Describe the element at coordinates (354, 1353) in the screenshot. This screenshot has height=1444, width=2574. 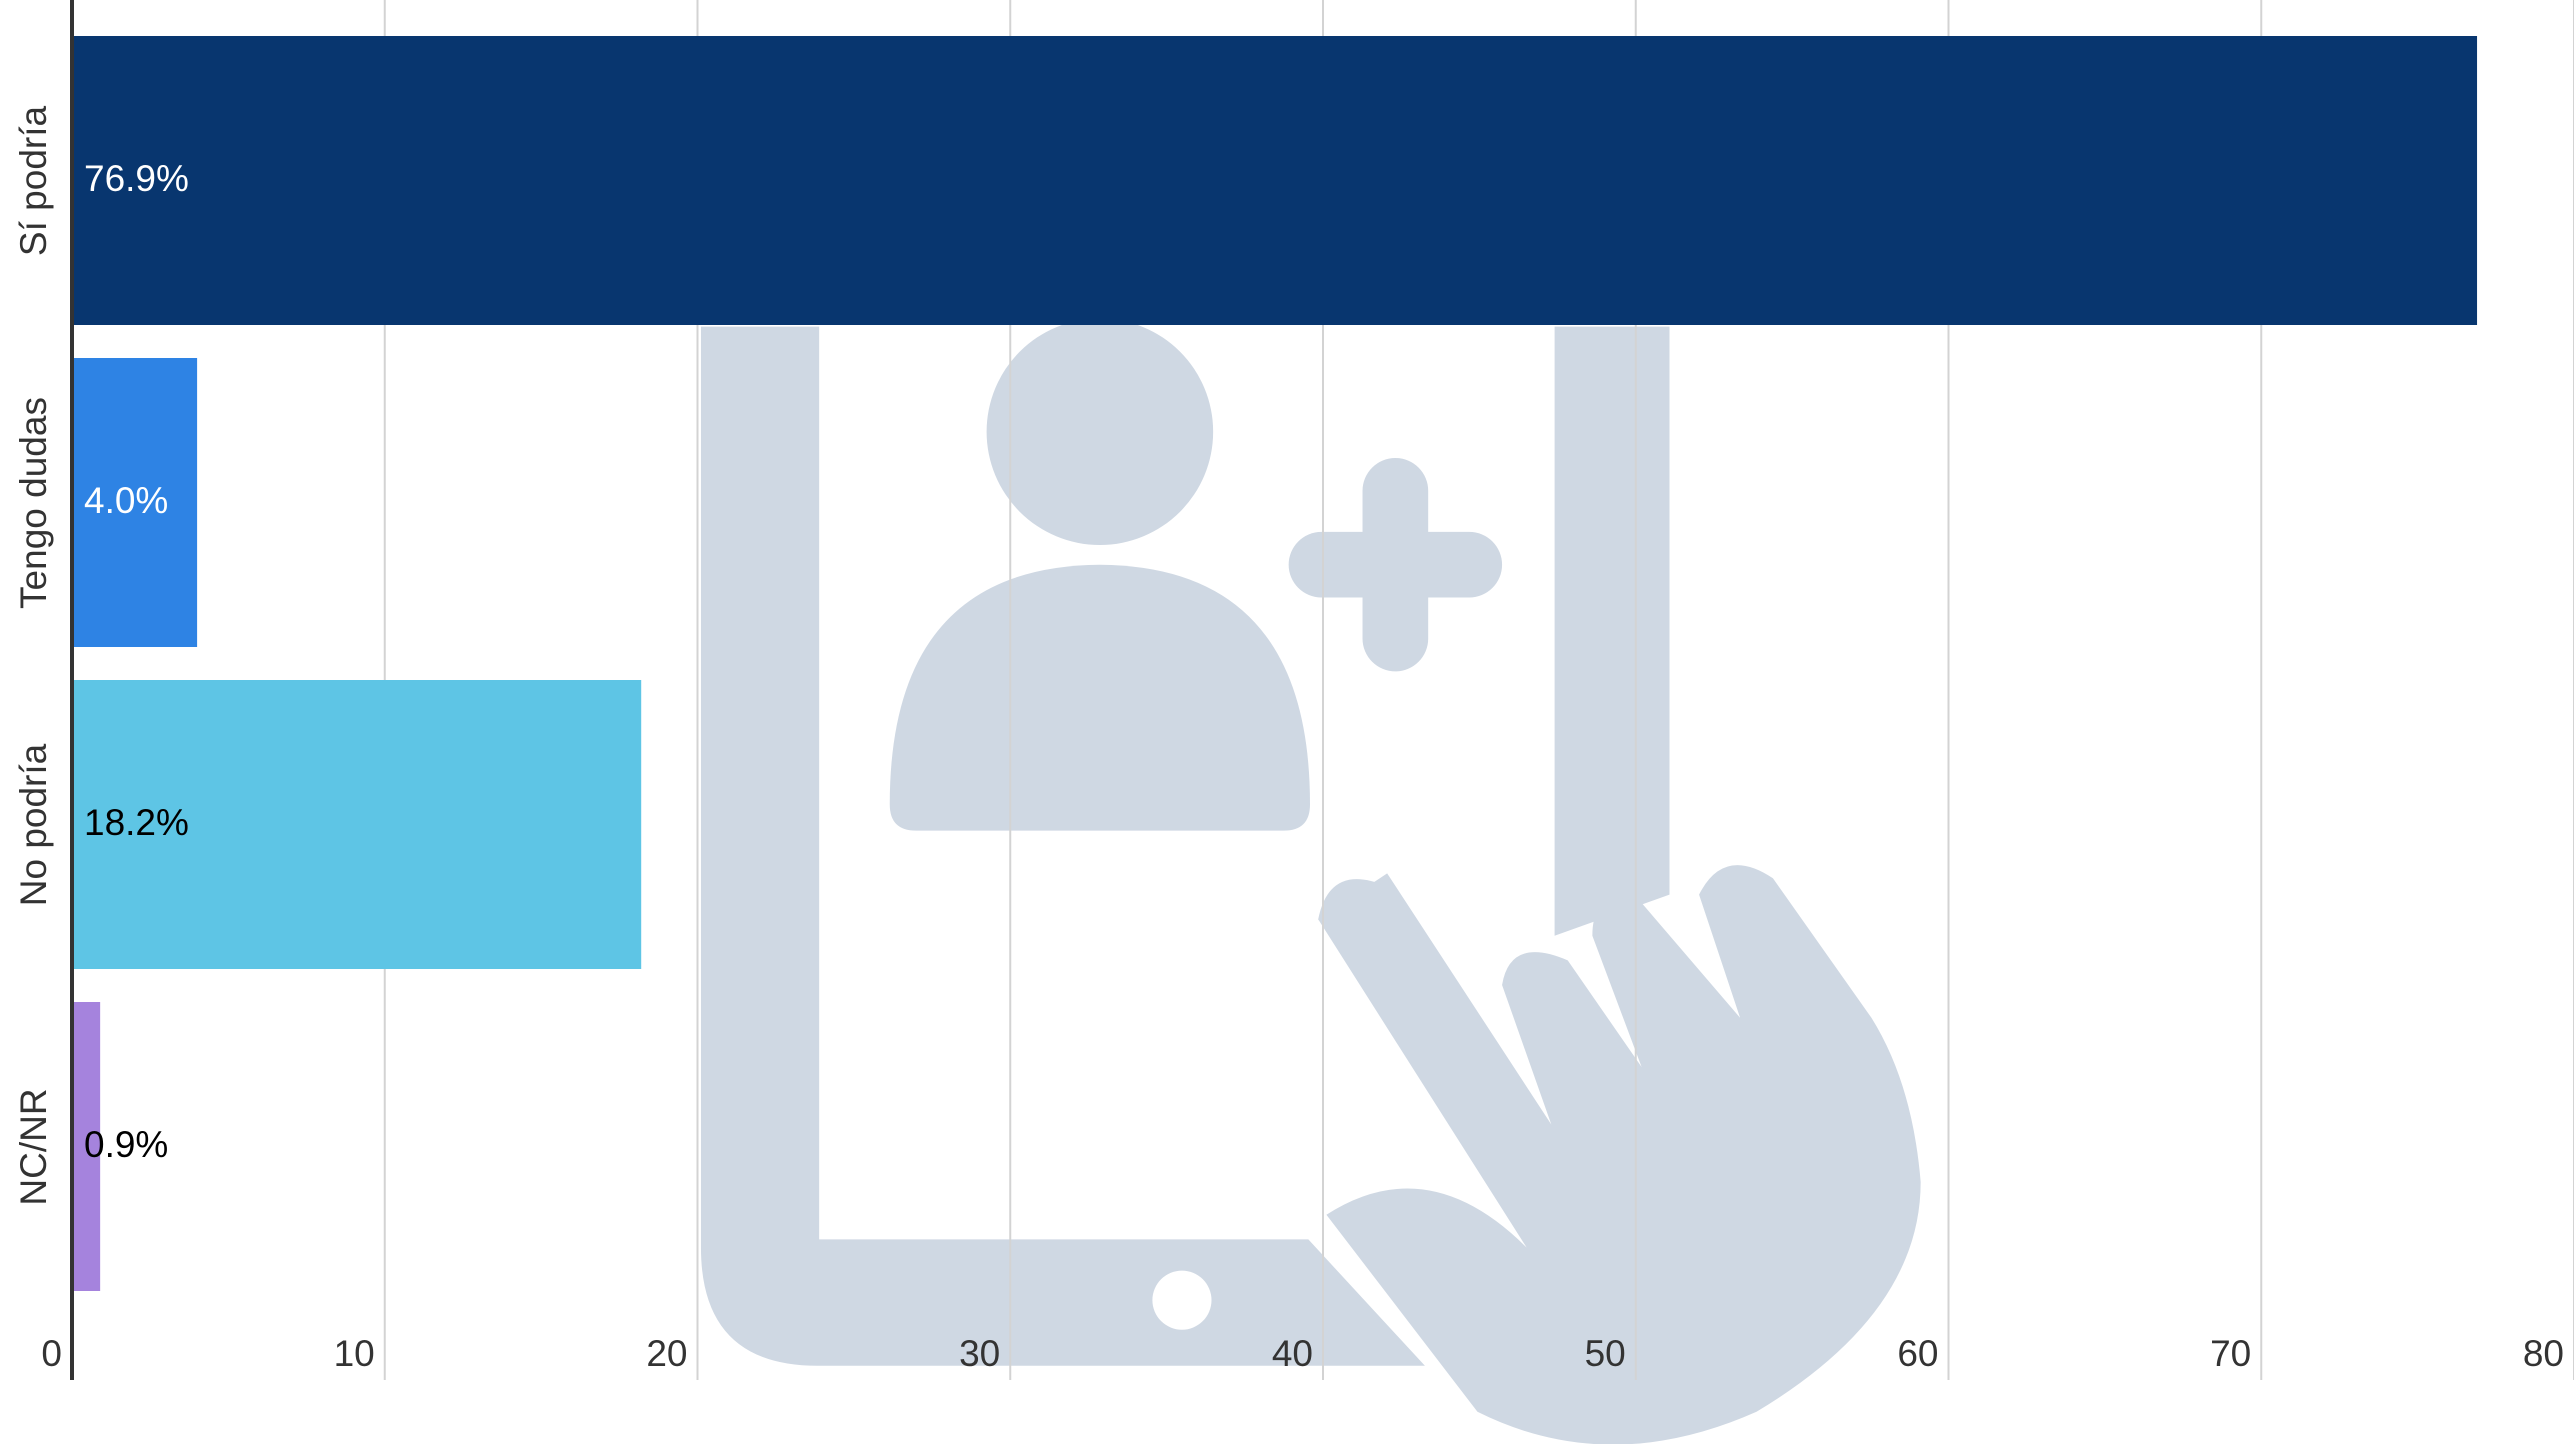
I see `x-tick-label: 10` at that location.